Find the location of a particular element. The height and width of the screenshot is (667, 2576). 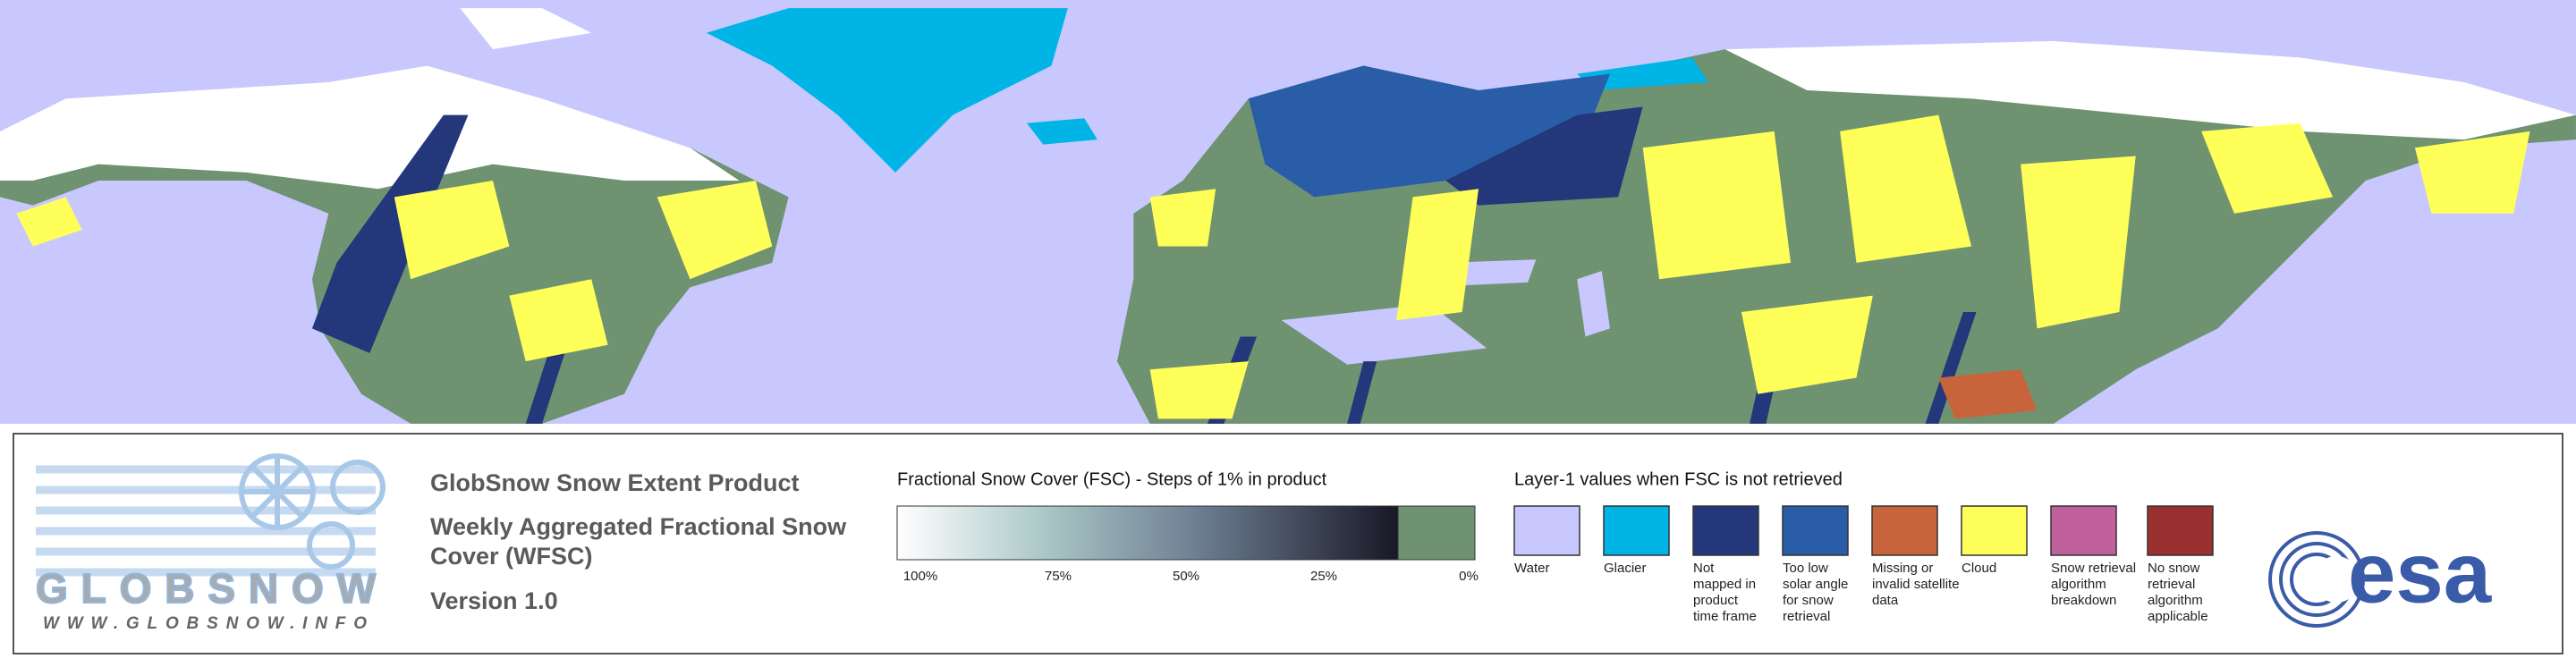

fsc-zero-block is located at coordinates (1436, 533).